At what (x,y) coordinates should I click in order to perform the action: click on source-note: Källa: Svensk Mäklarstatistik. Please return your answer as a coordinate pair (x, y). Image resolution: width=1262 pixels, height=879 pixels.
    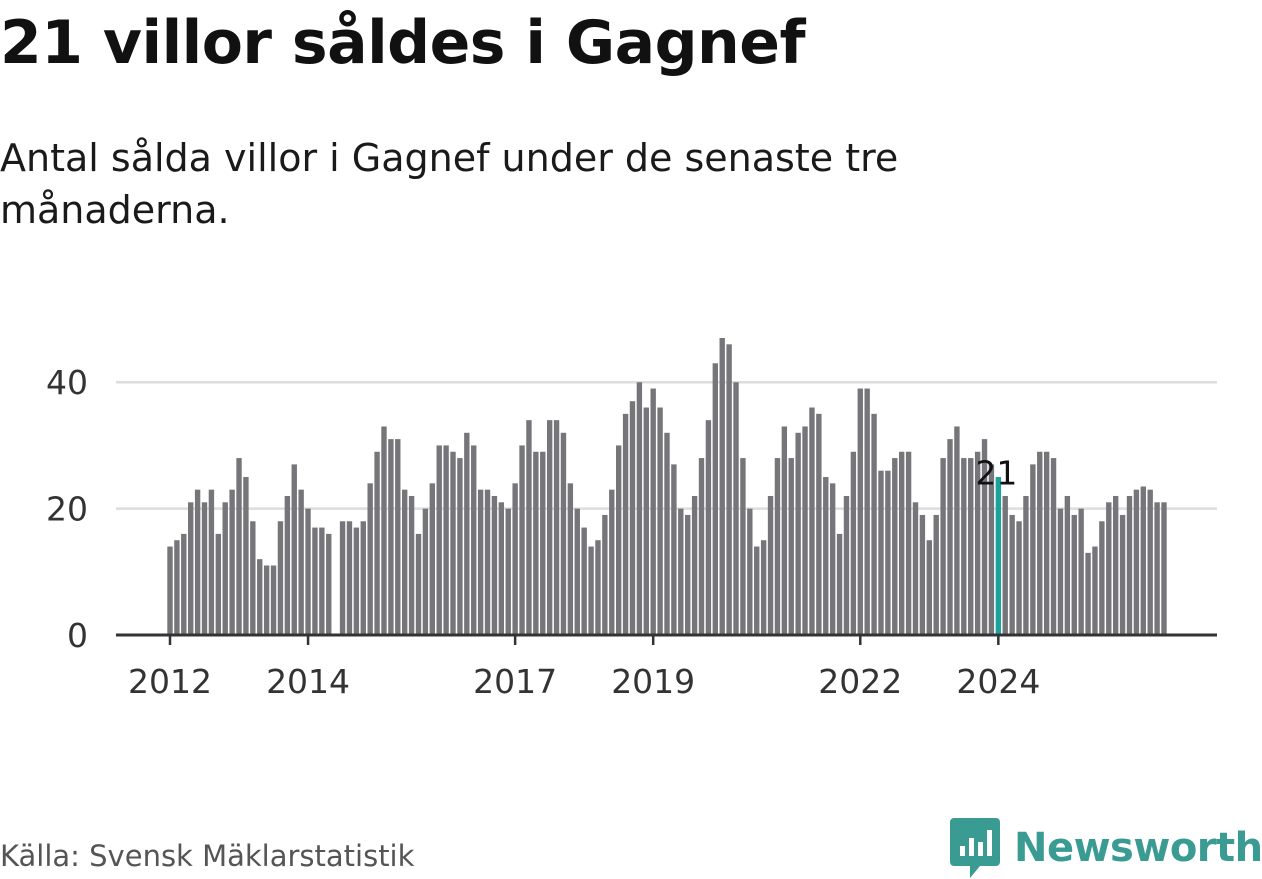
    Looking at the image, I should click on (207, 856).